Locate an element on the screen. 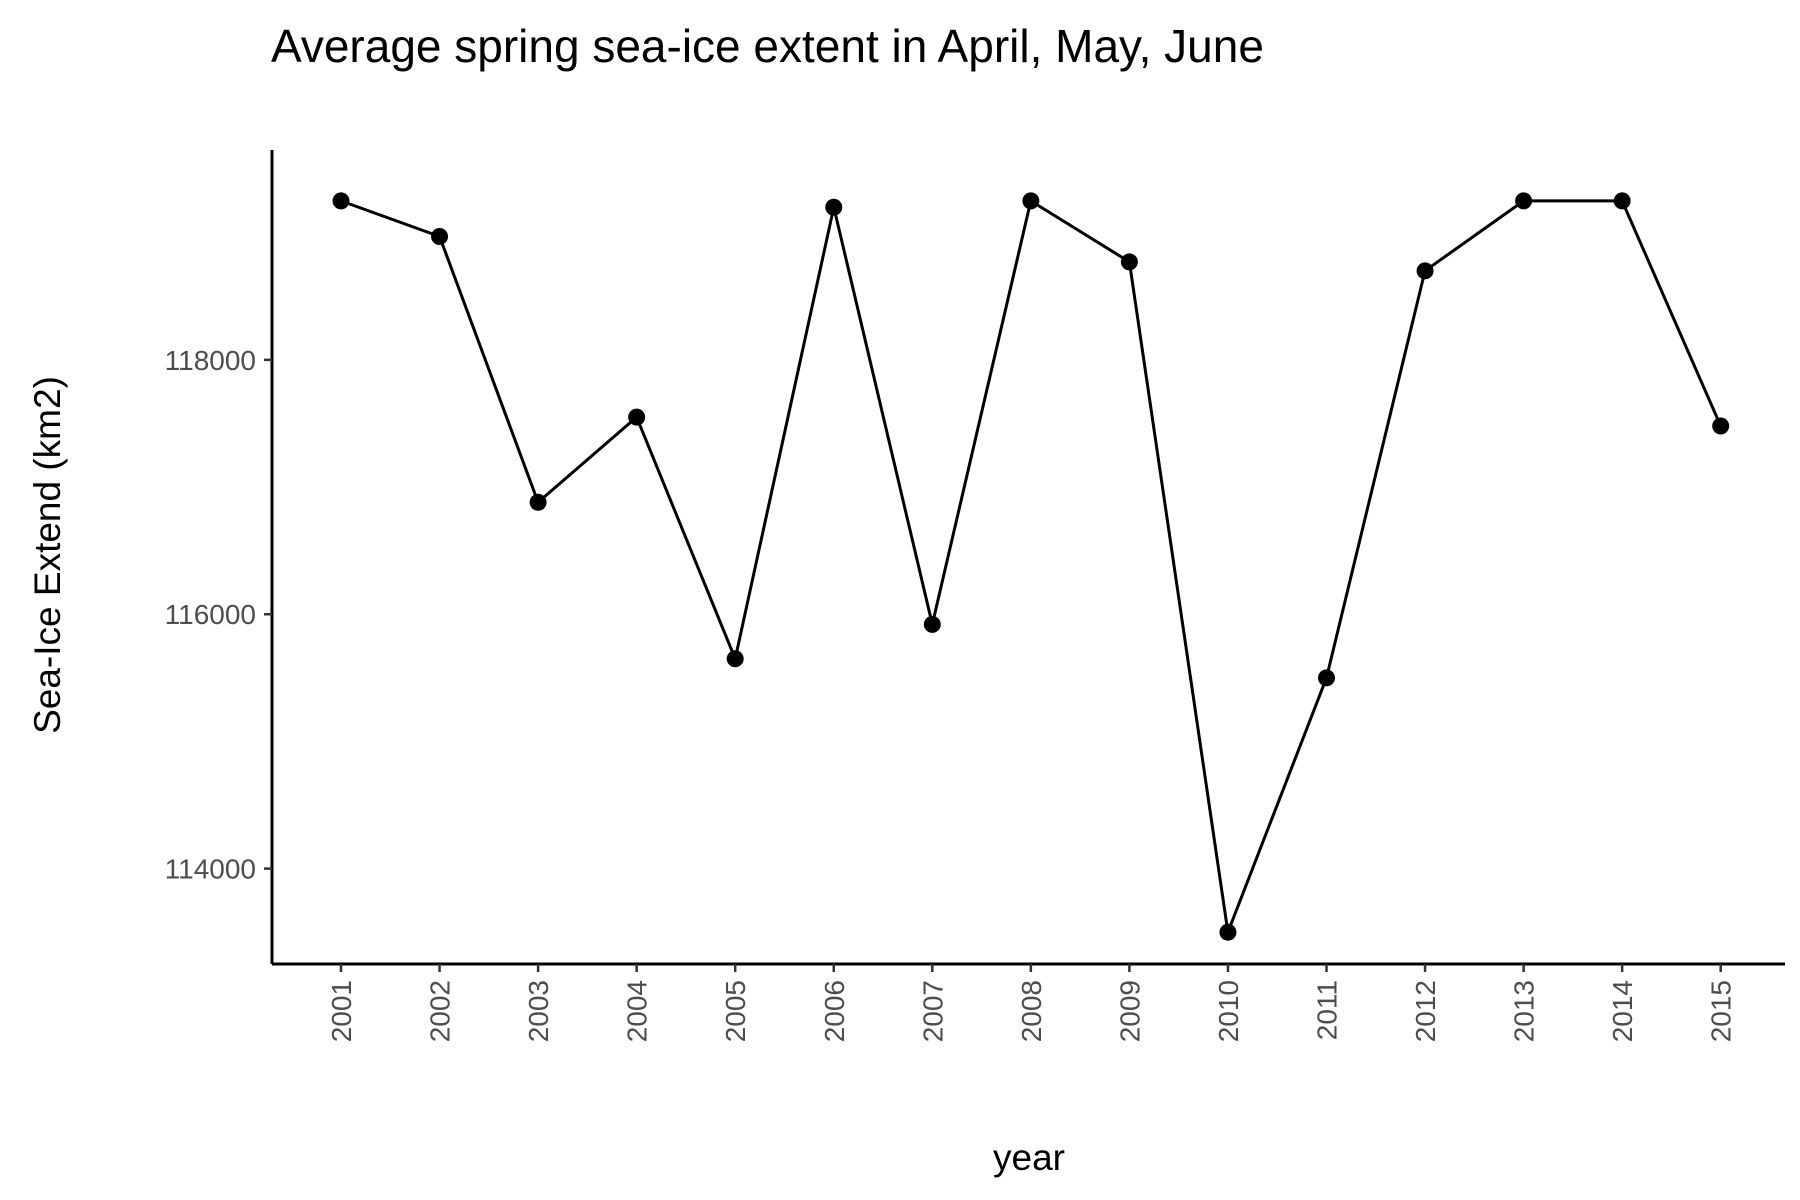 Image resolution: width=1800 pixels, height=1200 pixels. x-tick-label: 2007 is located at coordinates (932, 1011).